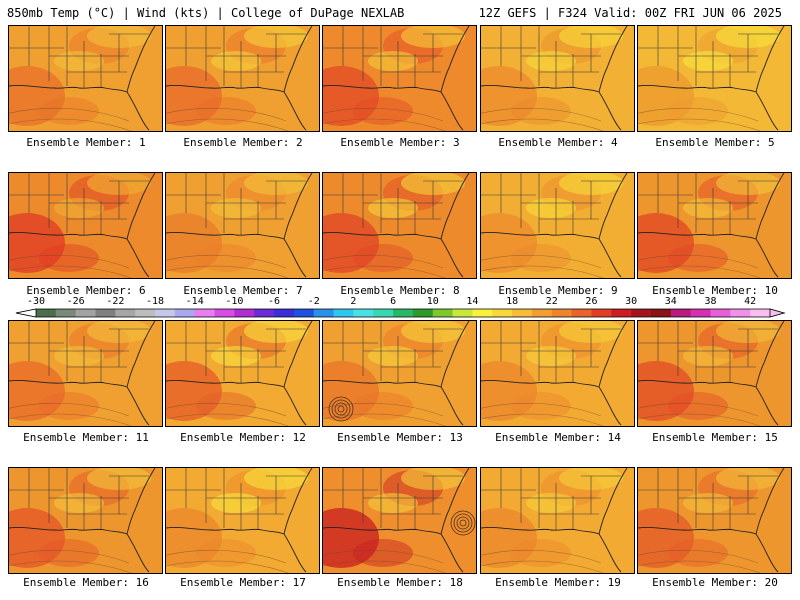 This screenshot has width=800, height=600. I want to click on colorbar-tick-label: -18, so click(155, 301).